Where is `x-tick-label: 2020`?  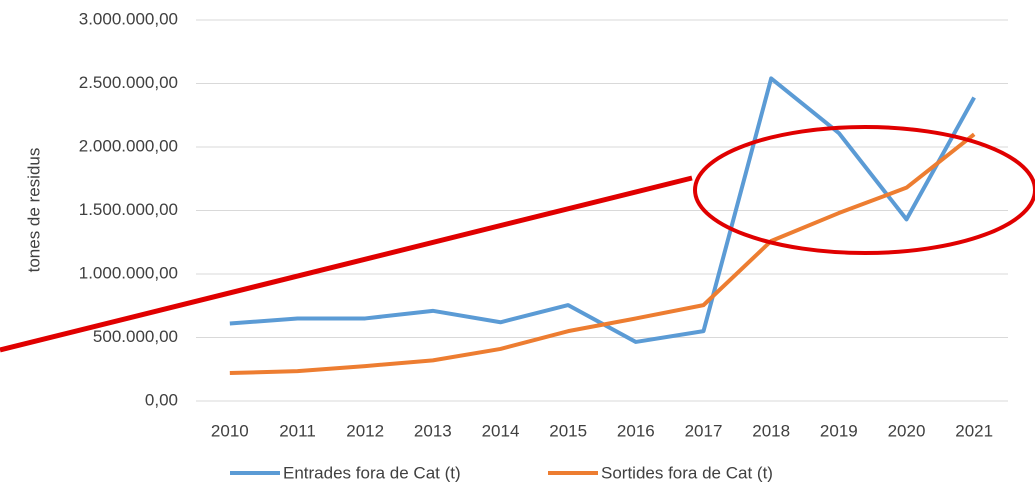
x-tick-label: 2020 is located at coordinates (907, 430).